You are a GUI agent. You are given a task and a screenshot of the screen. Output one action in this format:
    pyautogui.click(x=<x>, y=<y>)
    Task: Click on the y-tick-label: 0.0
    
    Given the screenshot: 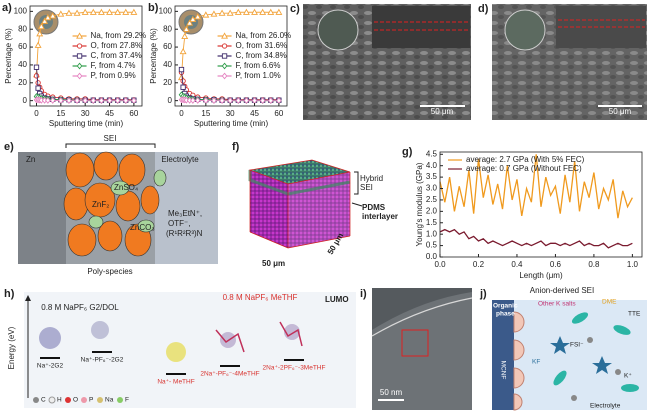 What is the action you would take?
    pyautogui.click(x=432, y=256)
    